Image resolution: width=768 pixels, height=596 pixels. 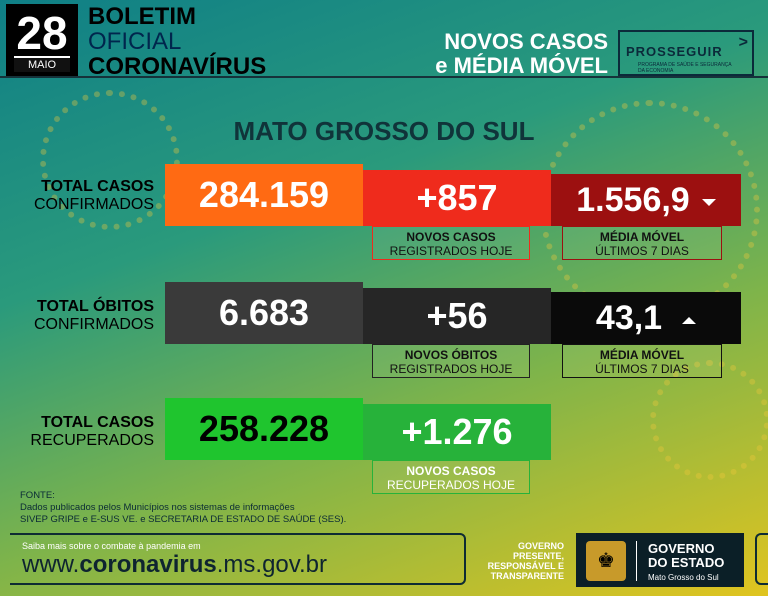 What do you see at coordinates (457, 198) in the screenshot?
I see `new-cases-value: +857` at bounding box center [457, 198].